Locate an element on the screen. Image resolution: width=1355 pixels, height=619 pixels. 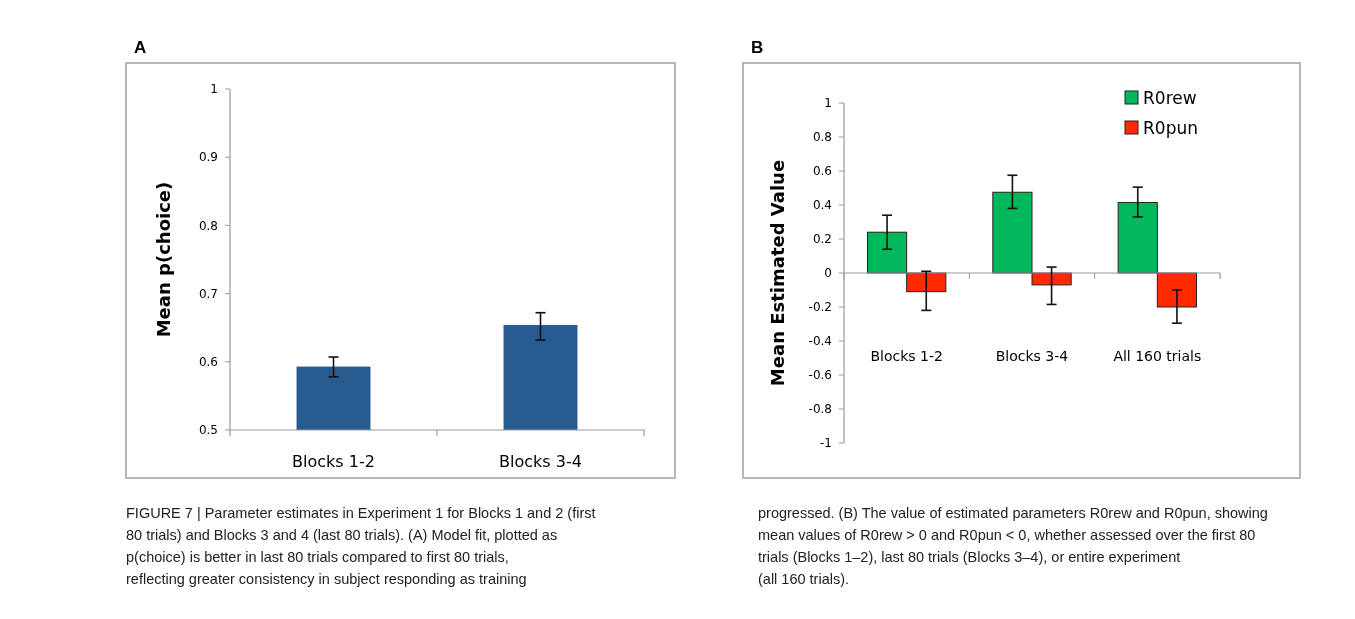
y-axis-title: Mean p(choice) is located at coordinates (163, 259).